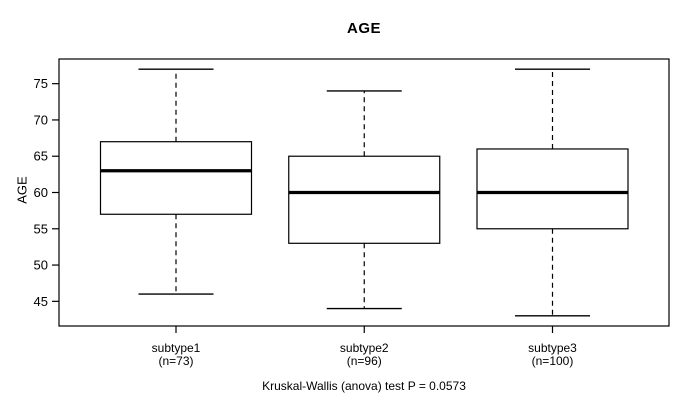 The height and width of the screenshot is (400, 700). Describe the element at coordinates (41, 192) in the screenshot. I see `y-tick-label: 60` at that location.